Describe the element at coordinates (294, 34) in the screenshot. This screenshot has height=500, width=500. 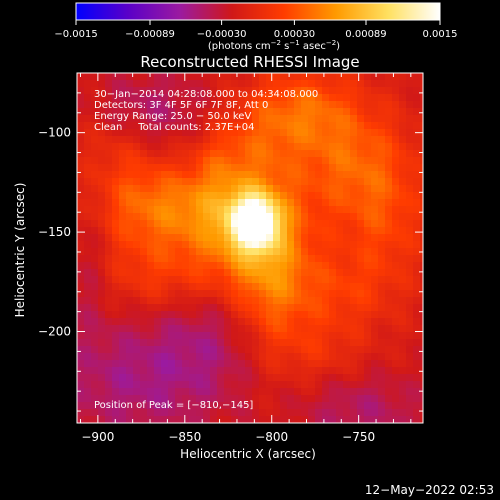
I see `colorbar-tick-label: 0.00030` at that location.